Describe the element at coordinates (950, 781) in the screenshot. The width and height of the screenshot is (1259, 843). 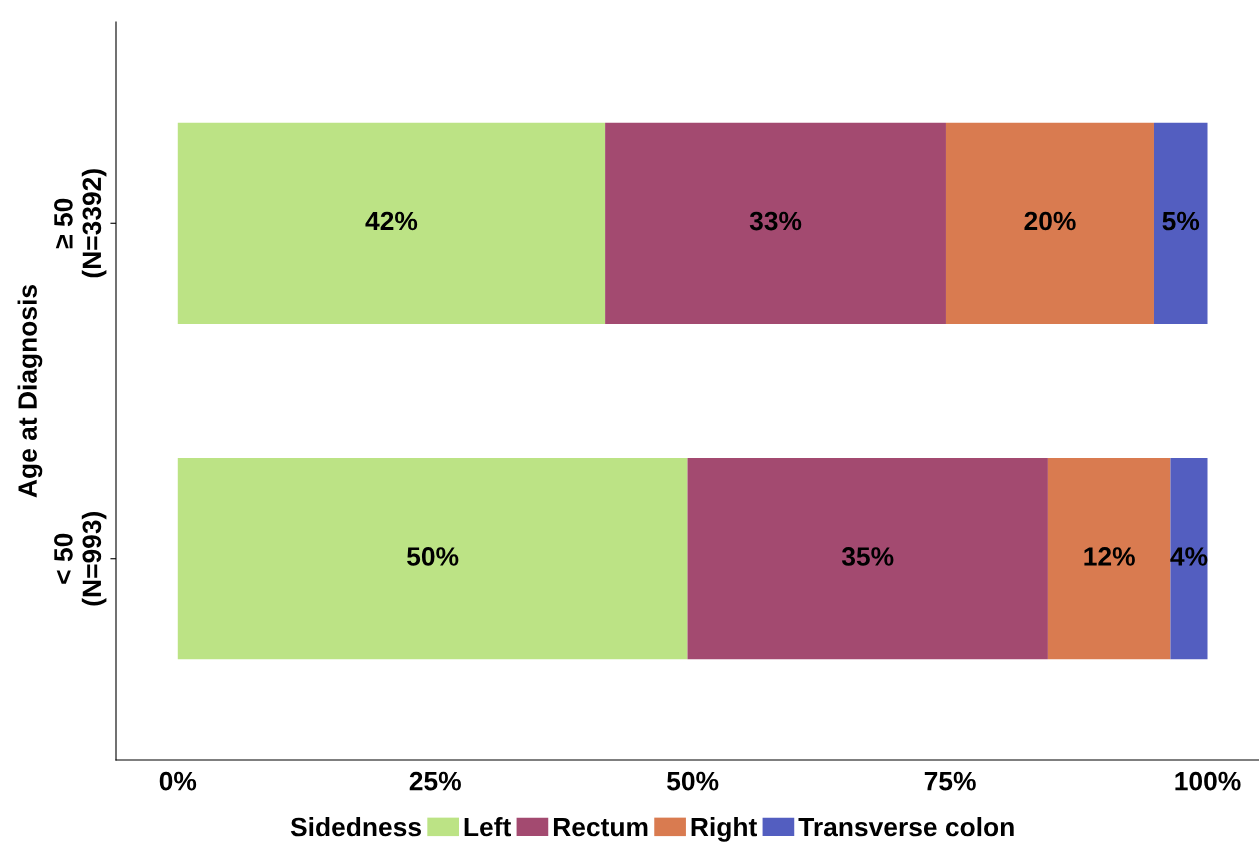
I see `x-tick-label: 75%` at that location.